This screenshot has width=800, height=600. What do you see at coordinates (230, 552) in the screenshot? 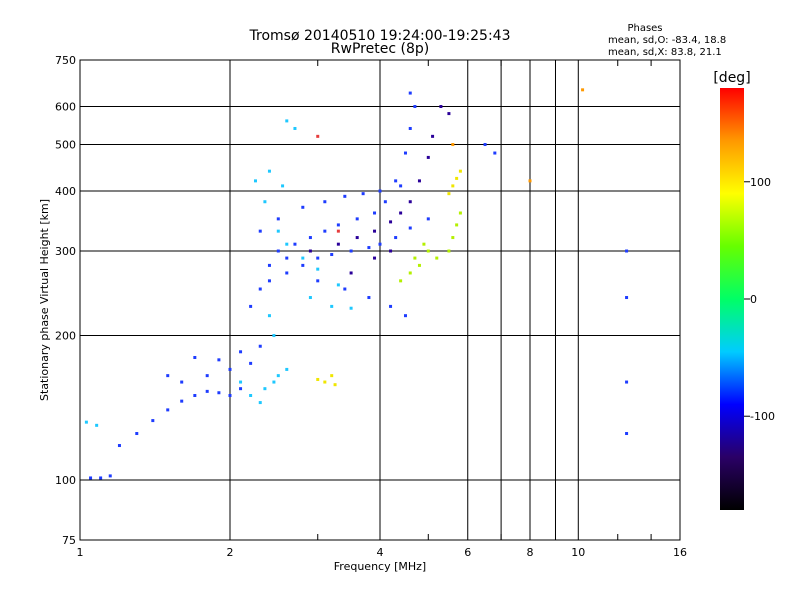
I see `x-tick-label: 2` at bounding box center [230, 552].